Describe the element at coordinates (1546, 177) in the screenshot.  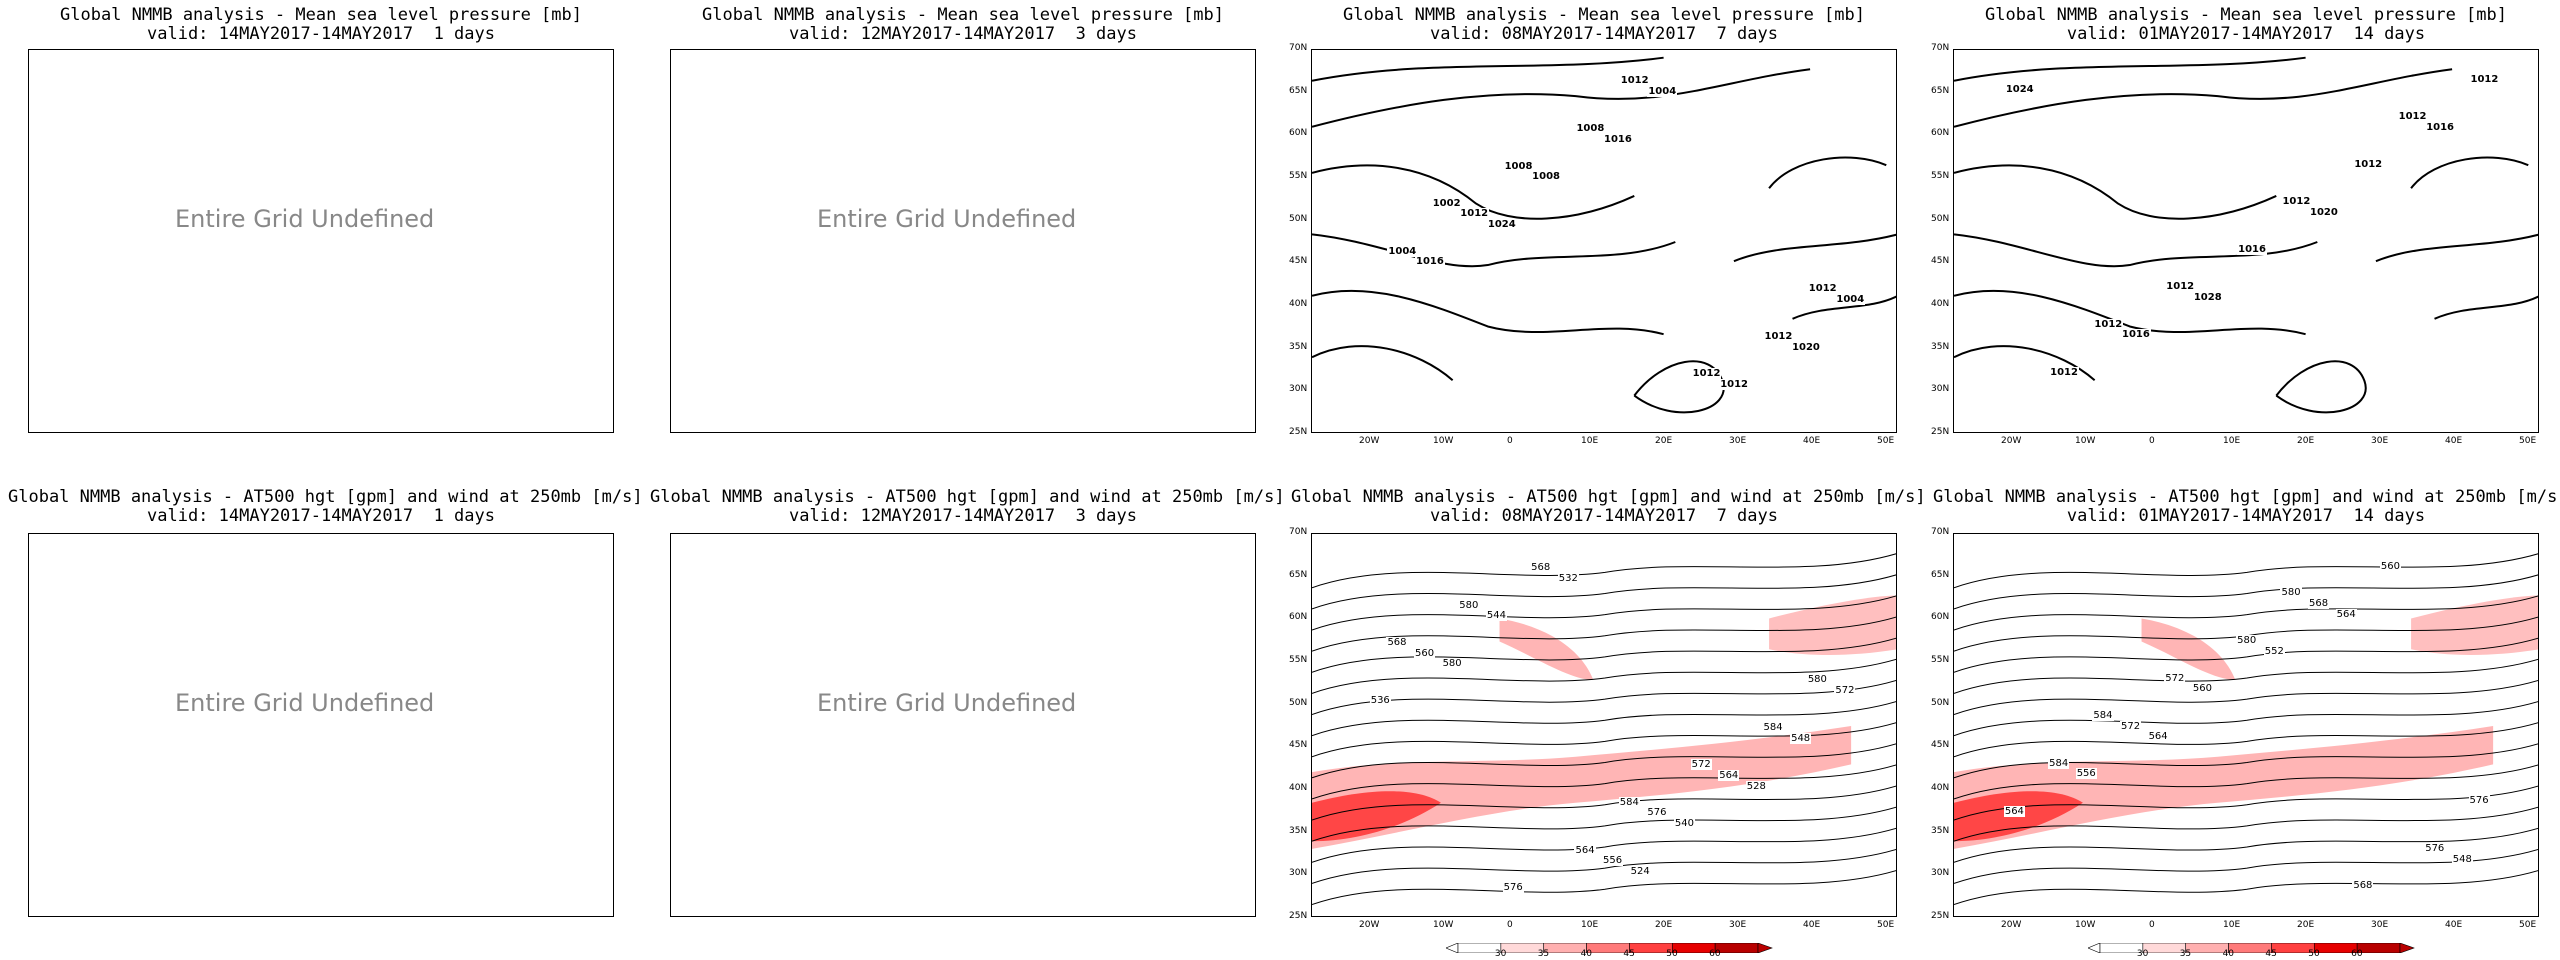
I see `contour-label: 1008` at that location.